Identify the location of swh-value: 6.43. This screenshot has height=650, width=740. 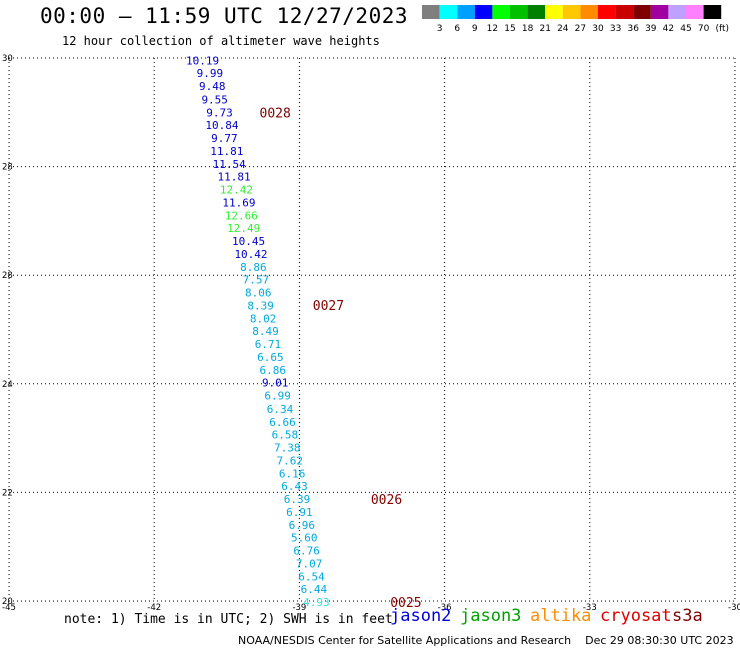
(294, 486).